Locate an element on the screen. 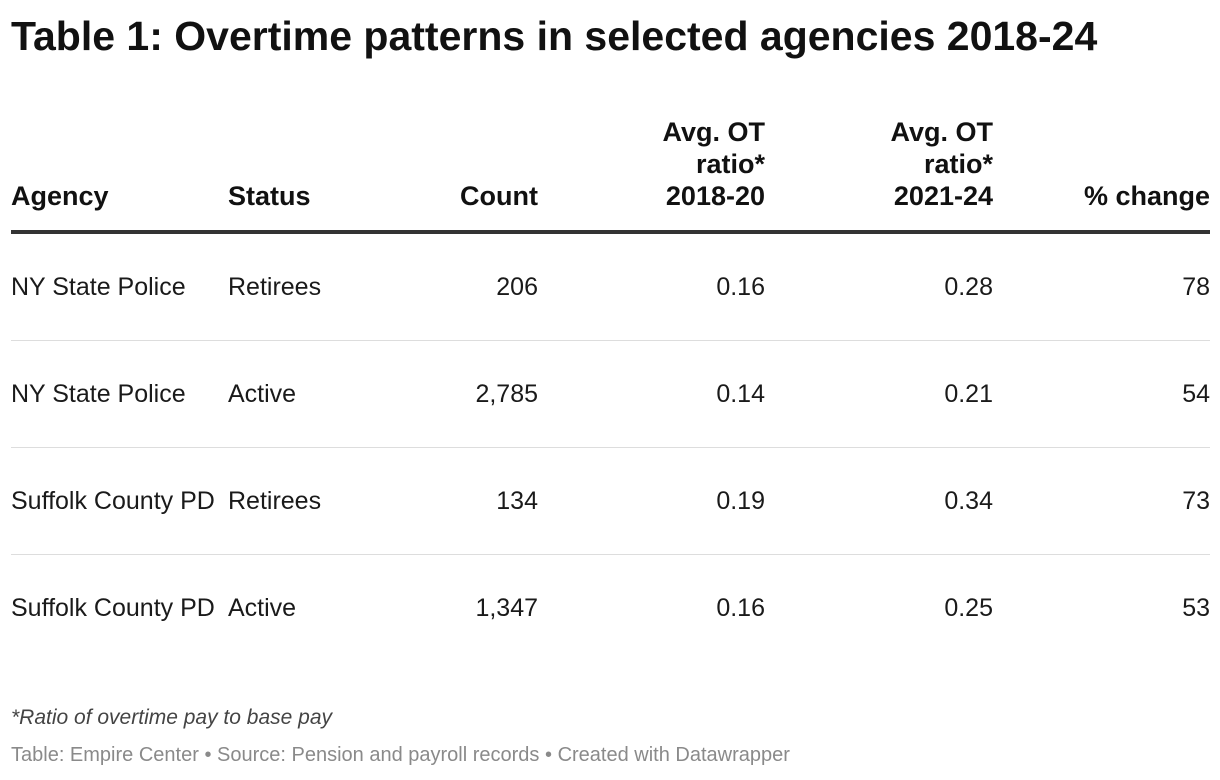  cell-pct-change: 78 is located at coordinates (1101, 286).